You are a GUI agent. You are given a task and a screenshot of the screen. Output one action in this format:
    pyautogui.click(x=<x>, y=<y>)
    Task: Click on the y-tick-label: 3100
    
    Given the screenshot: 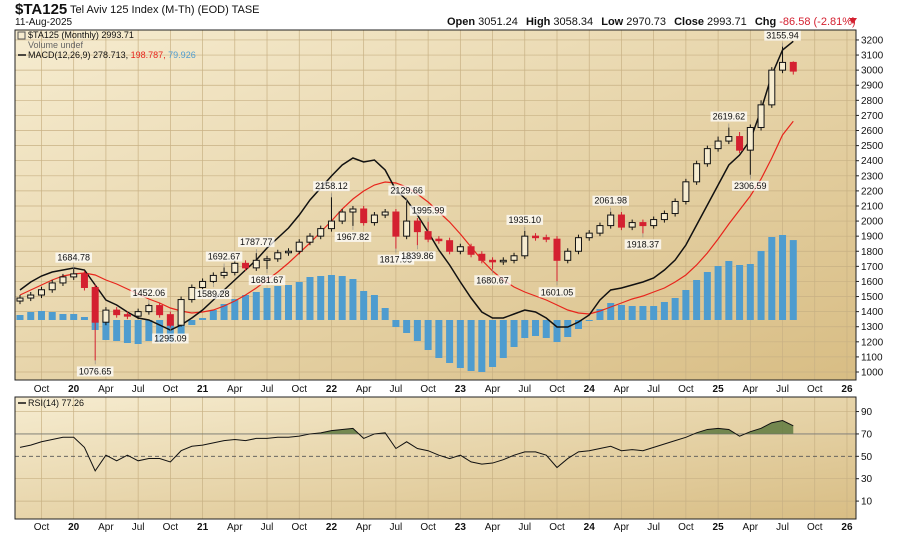 What is the action you would take?
    pyautogui.click(x=872, y=56)
    